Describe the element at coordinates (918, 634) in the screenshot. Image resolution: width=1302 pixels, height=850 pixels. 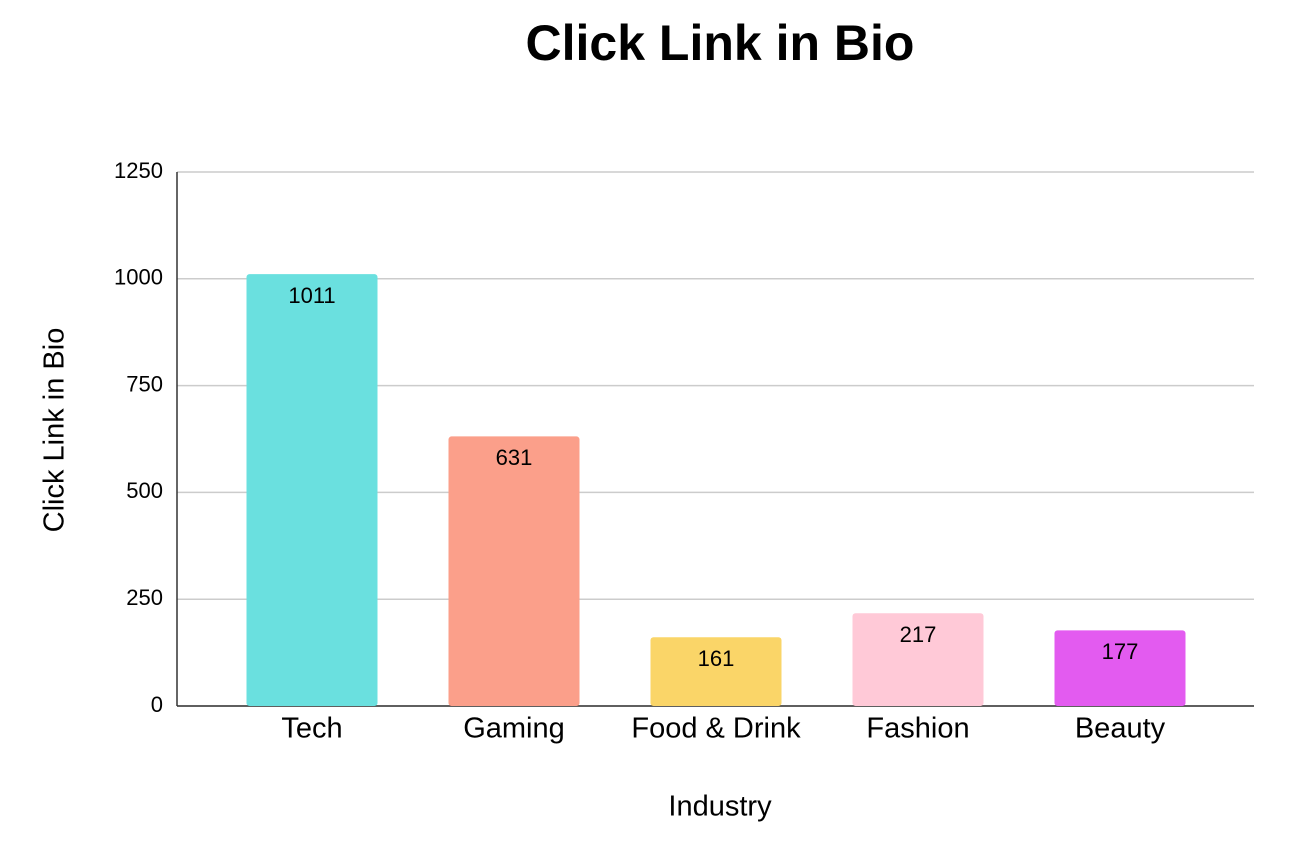
I see `value-label: 217` at that location.